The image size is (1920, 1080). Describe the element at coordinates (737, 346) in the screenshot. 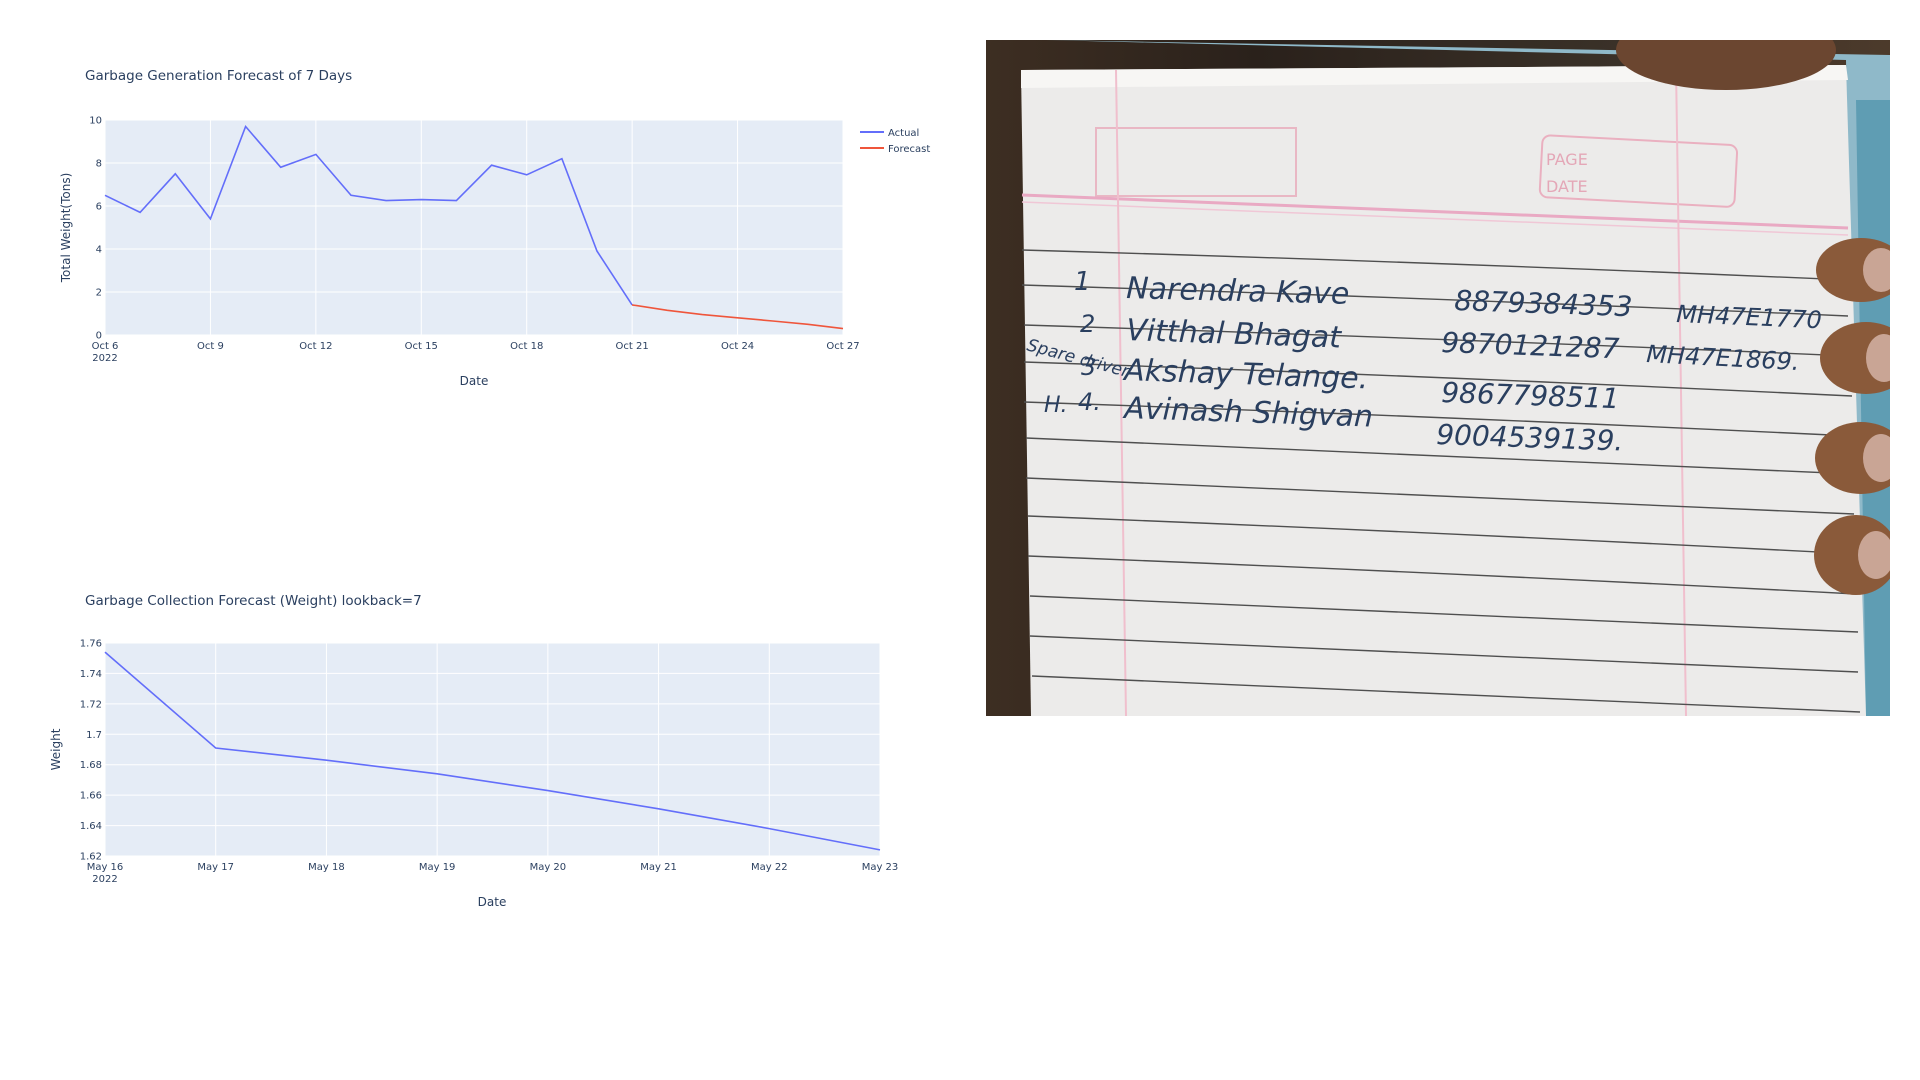

I see `x-tick-label: Oct 24` at that location.